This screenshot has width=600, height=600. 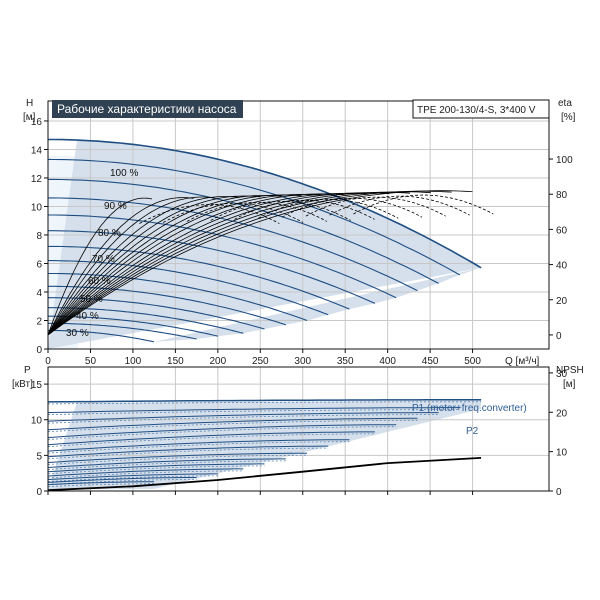 What do you see at coordinates (109, 233) in the screenshot?
I see `speed-label-2: 80 %` at bounding box center [109, 233].